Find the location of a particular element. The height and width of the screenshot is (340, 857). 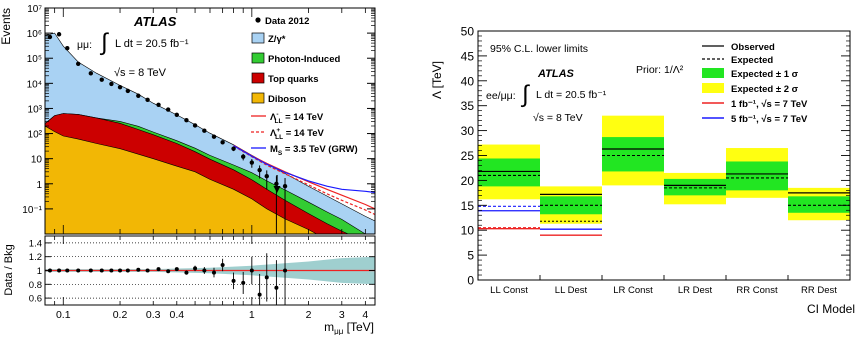

ratio-y-tick-label: 1.2 is located at coordinates (35, 257).